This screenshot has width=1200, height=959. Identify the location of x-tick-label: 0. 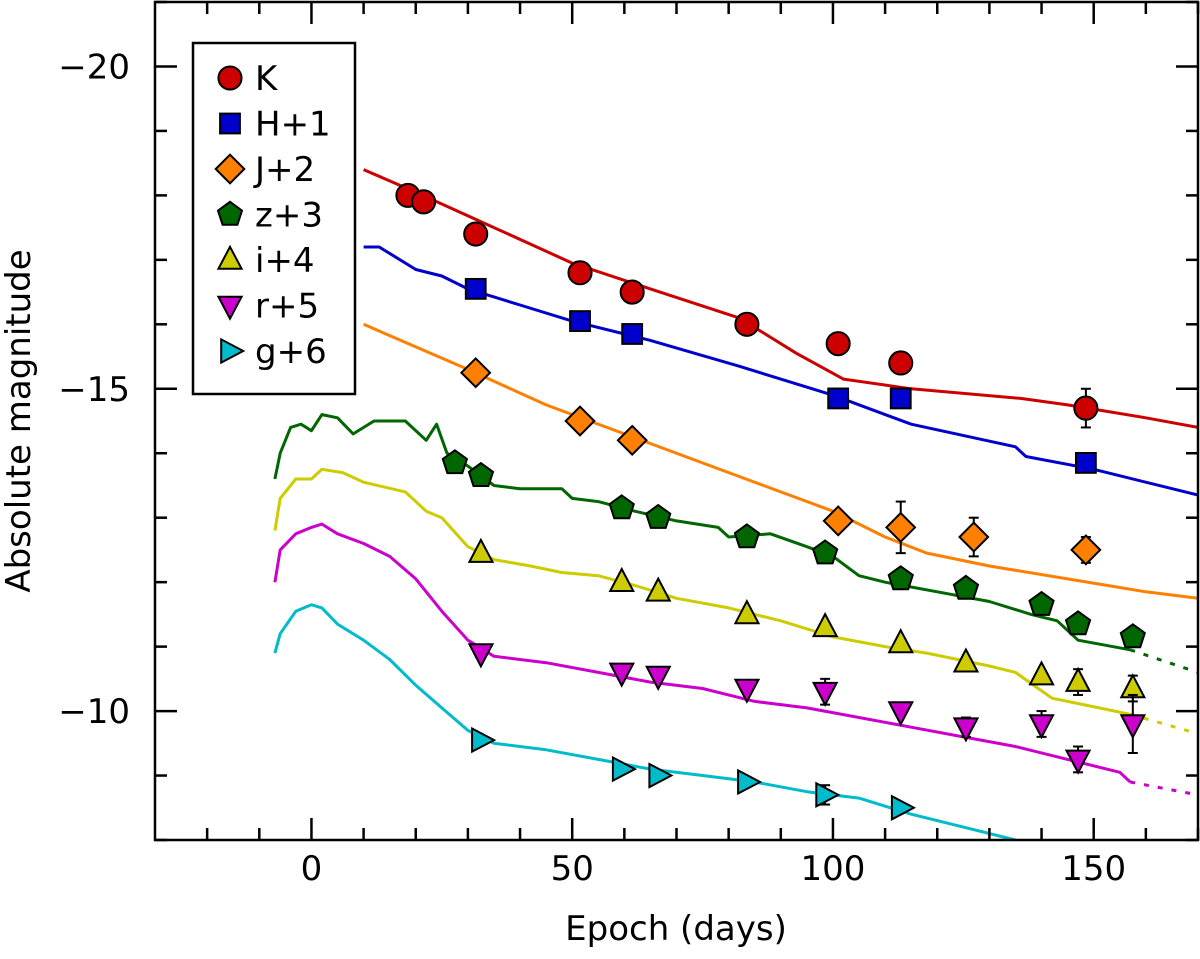
(312, 869).